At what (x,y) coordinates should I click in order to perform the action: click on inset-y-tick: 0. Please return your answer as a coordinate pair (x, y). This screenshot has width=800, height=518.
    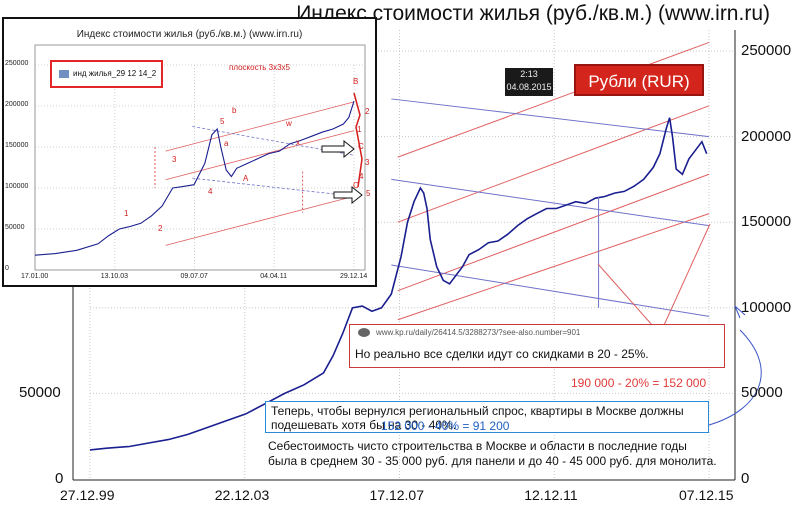
    Looking at the image, I should click on (7, 268).